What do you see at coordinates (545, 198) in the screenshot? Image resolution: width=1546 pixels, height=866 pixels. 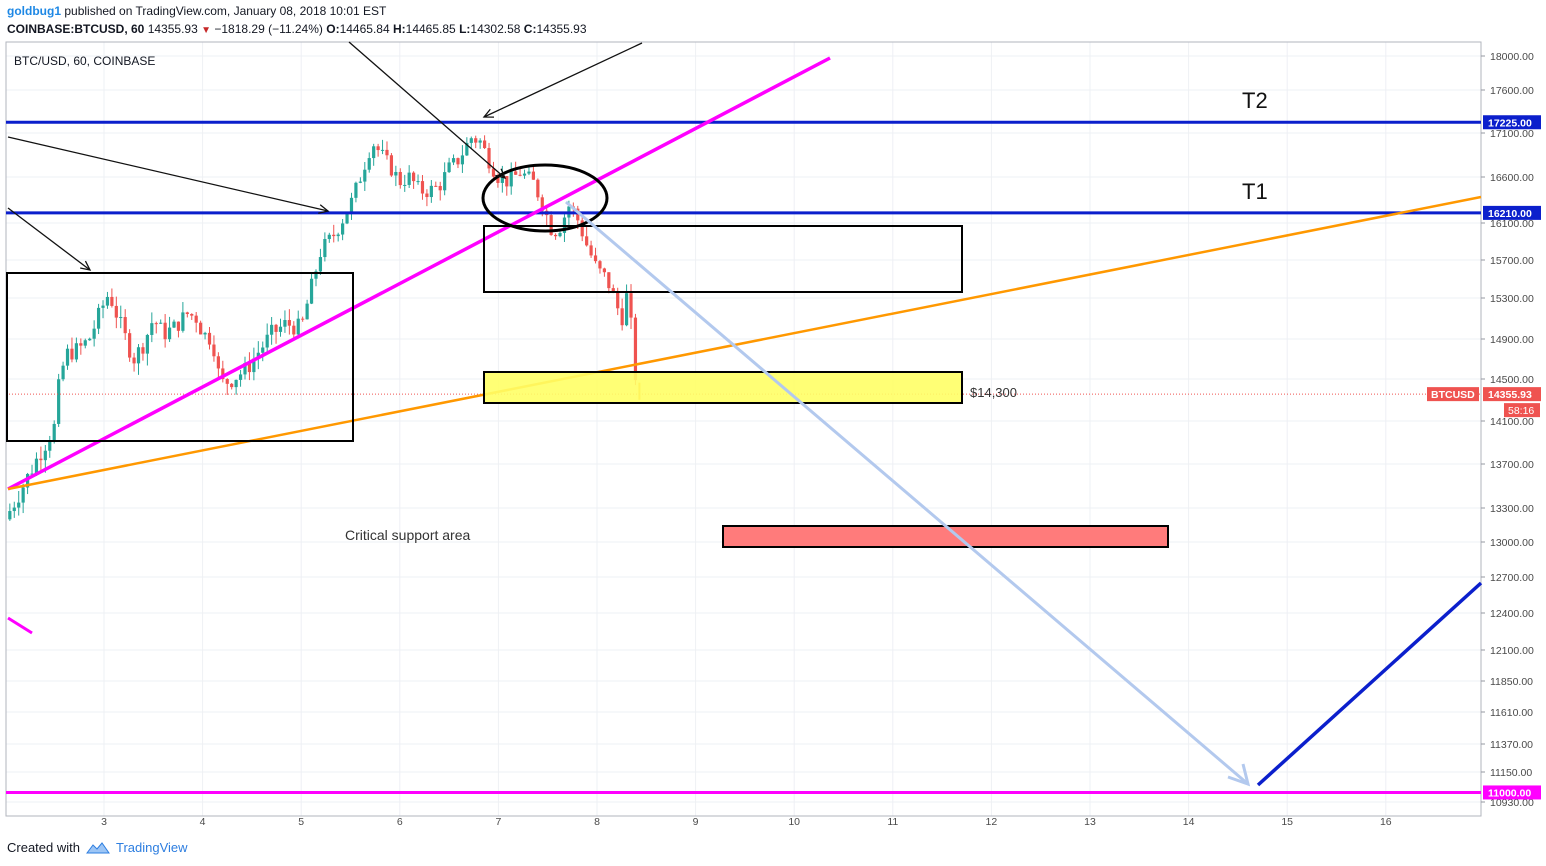 I see `highlight-ellipse` at bounding box center [545, 198].